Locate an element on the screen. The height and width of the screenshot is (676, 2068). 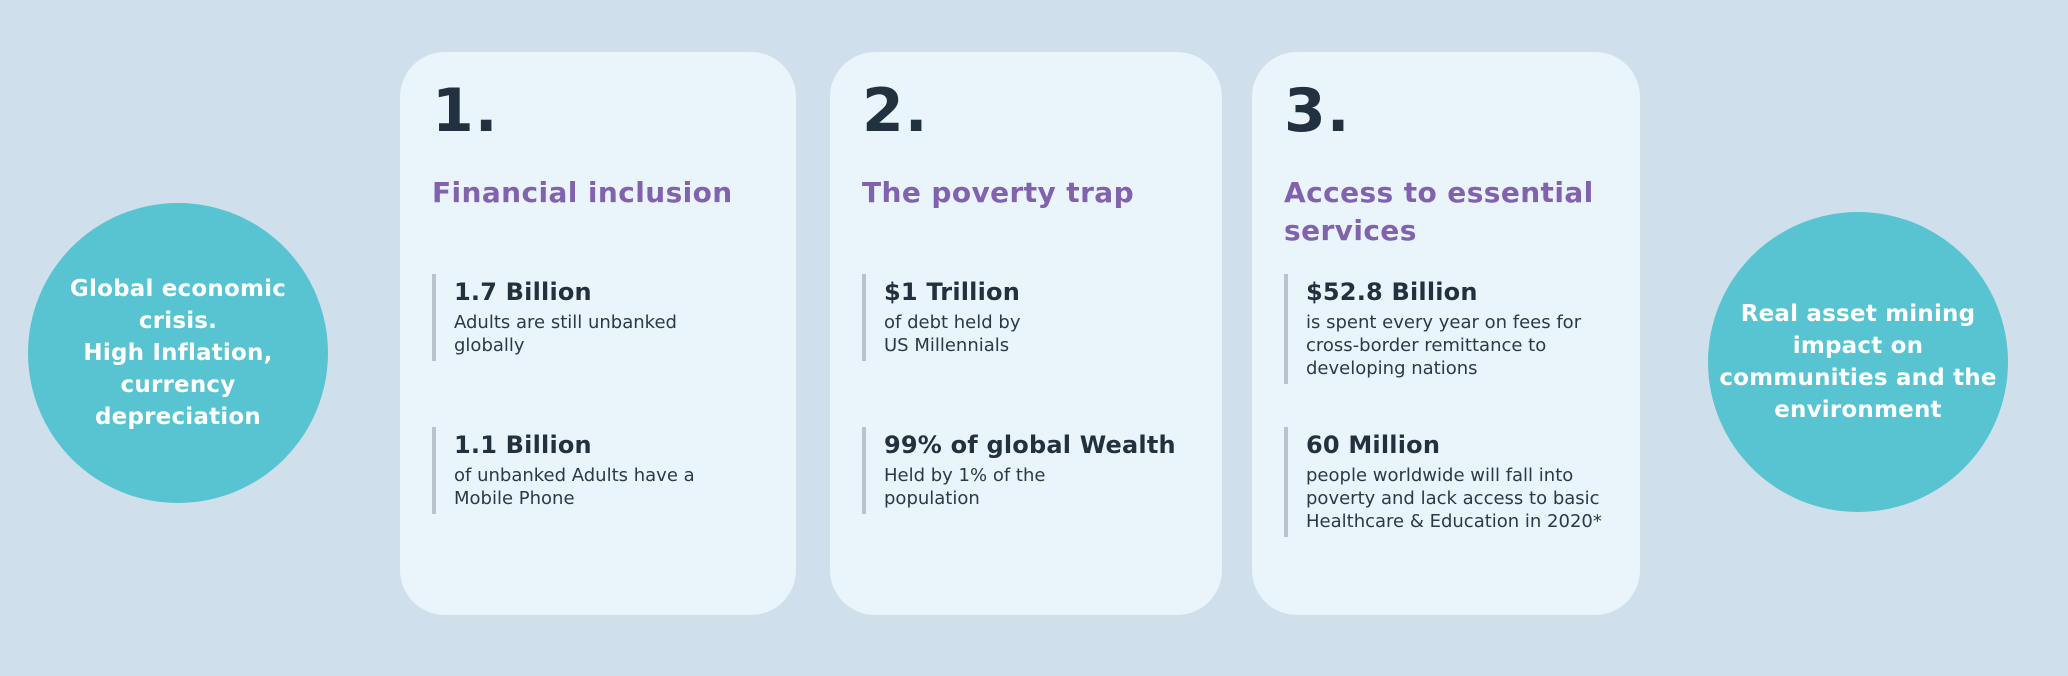
stat-value: 1.7 Billion is located at coordinates (523, 292).